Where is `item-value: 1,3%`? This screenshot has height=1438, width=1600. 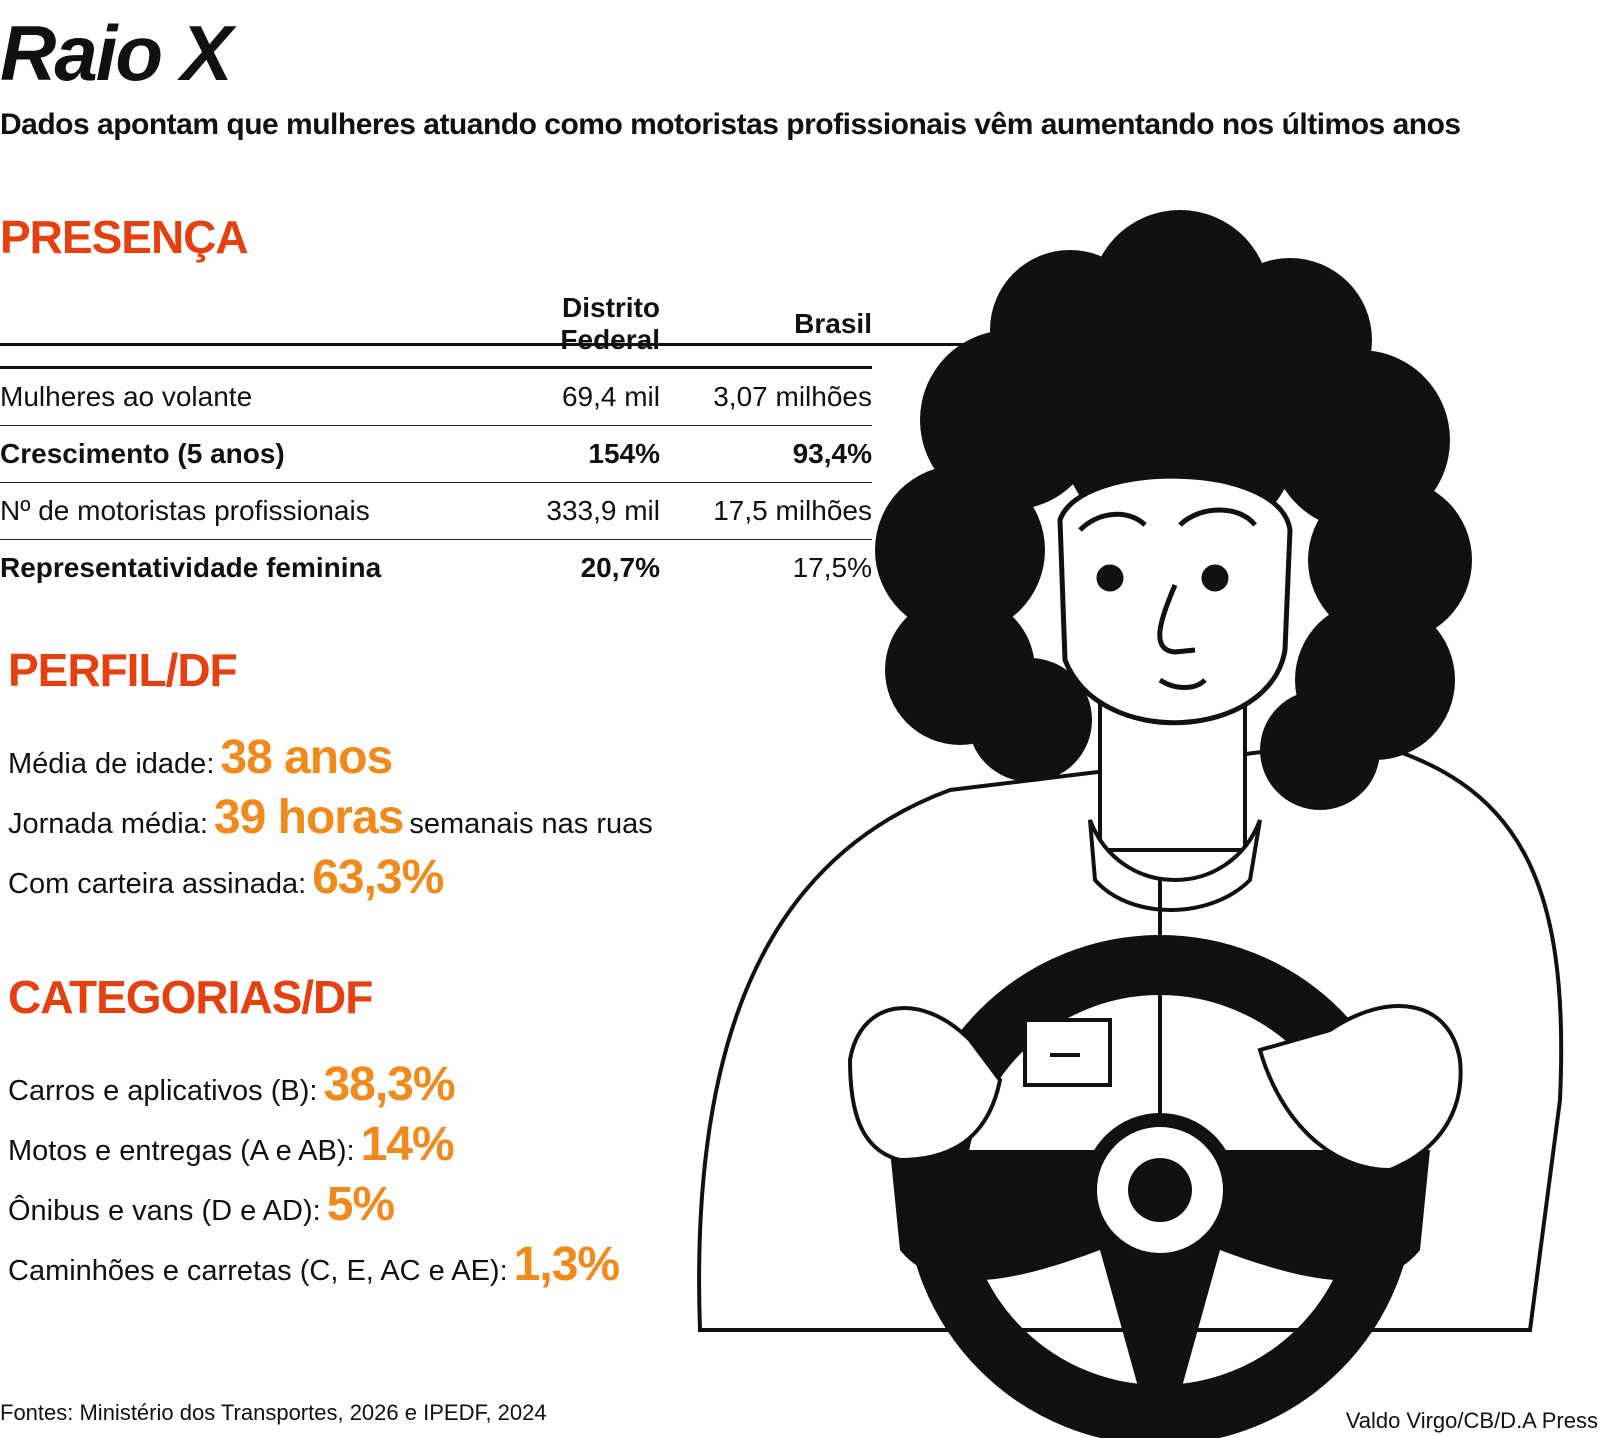 item-value: 1,3% is located at coordinates (566, 1264).